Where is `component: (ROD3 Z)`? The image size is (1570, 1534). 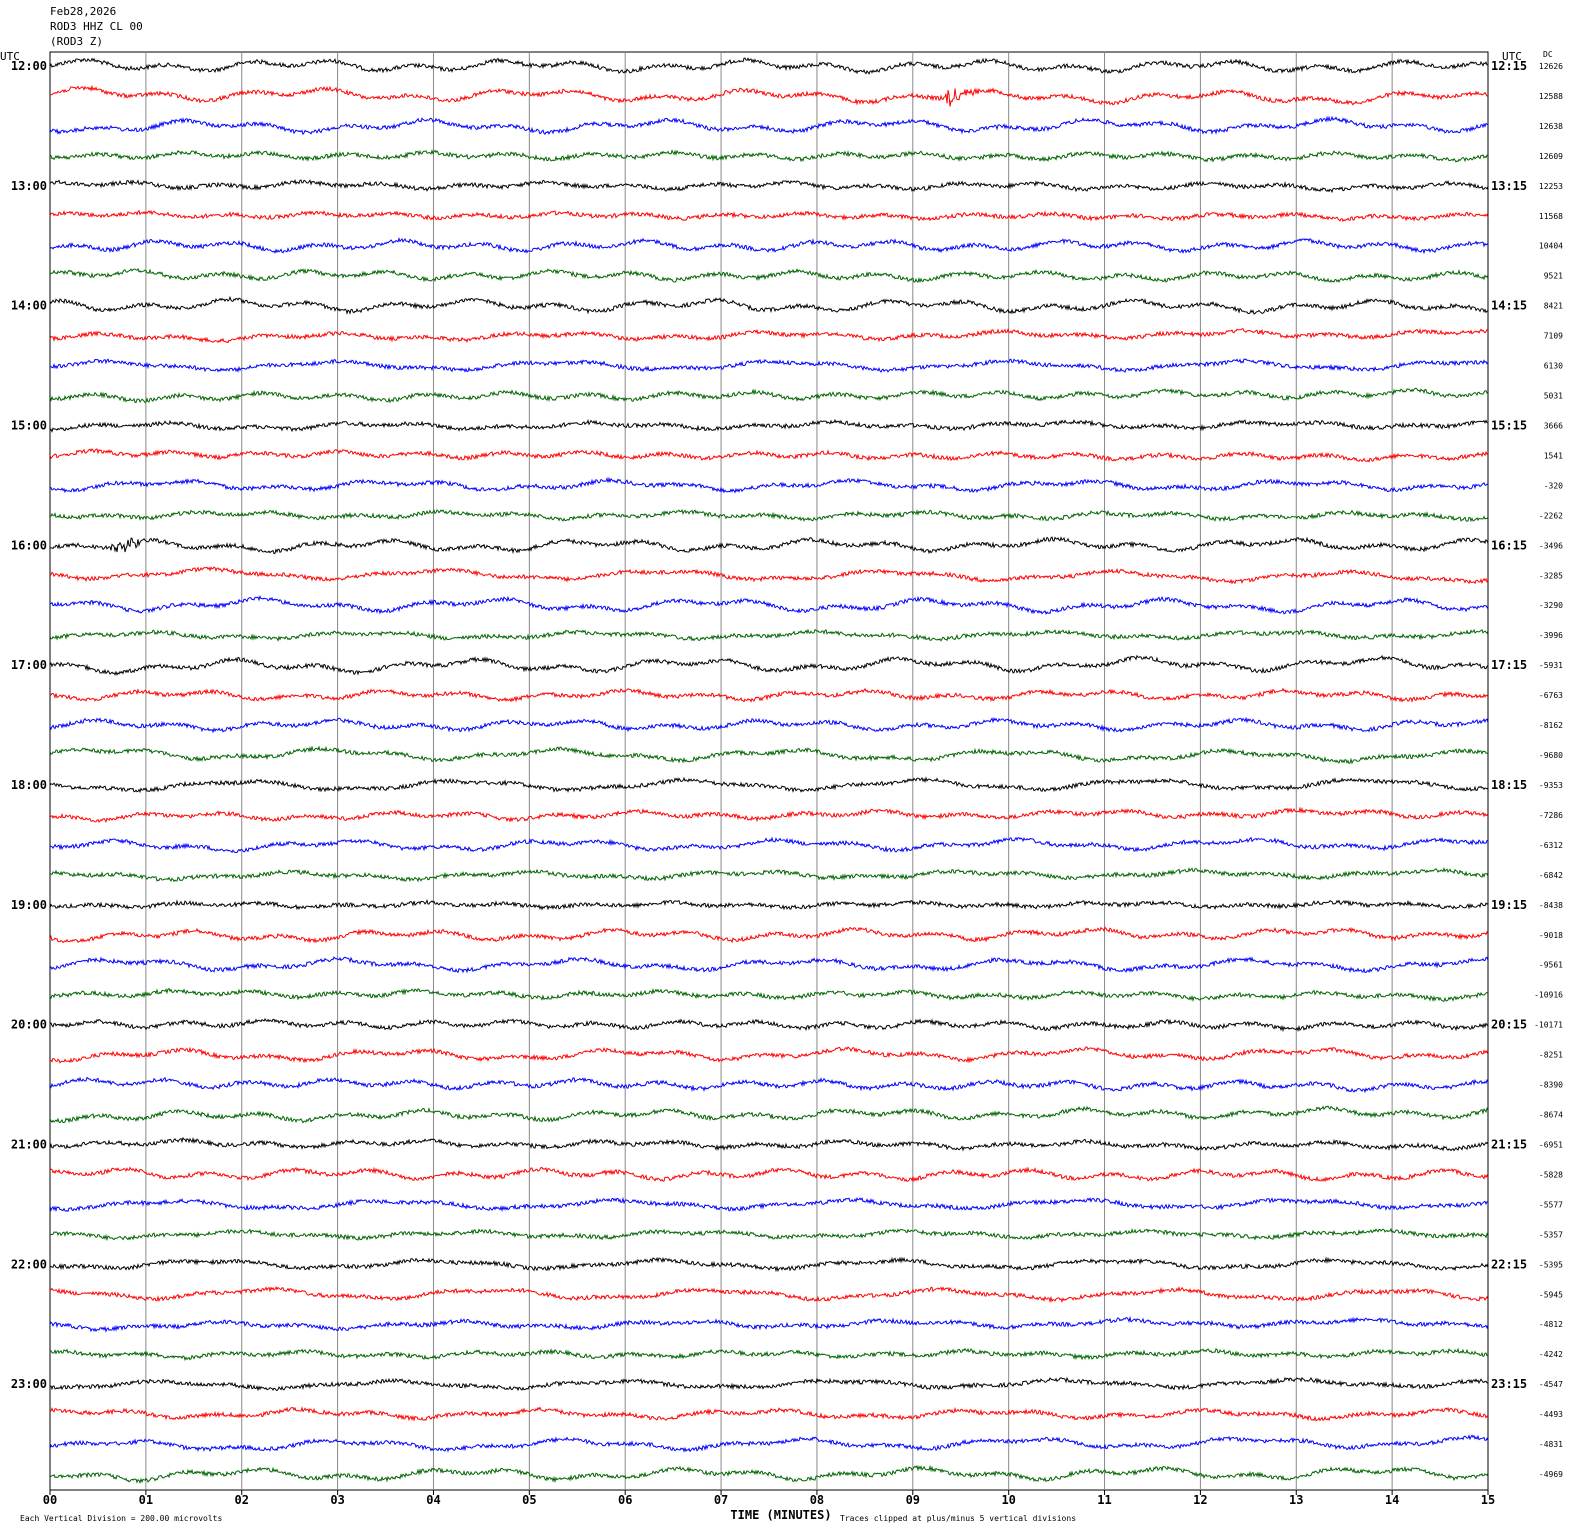 component: (ROD3 Z) is located at coordinates (76, 41).